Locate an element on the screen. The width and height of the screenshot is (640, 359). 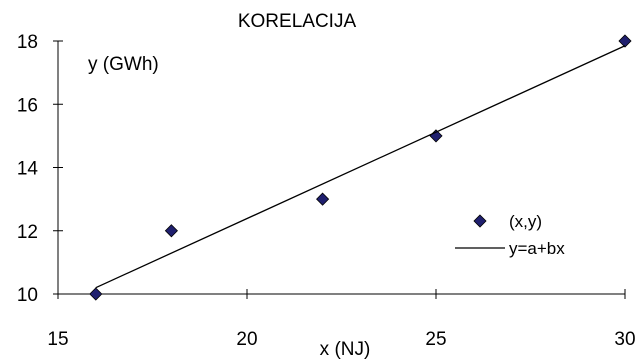
chart-title: KORELACIJA is located at coordinates (297, 21).